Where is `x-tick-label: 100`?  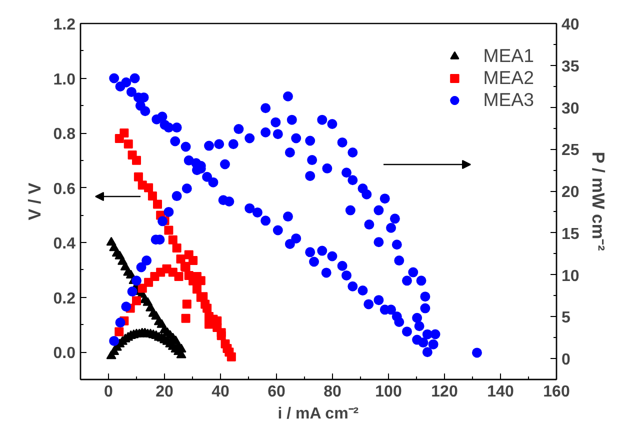
x-tick-label: 100 is located at coordinates (388, 392).